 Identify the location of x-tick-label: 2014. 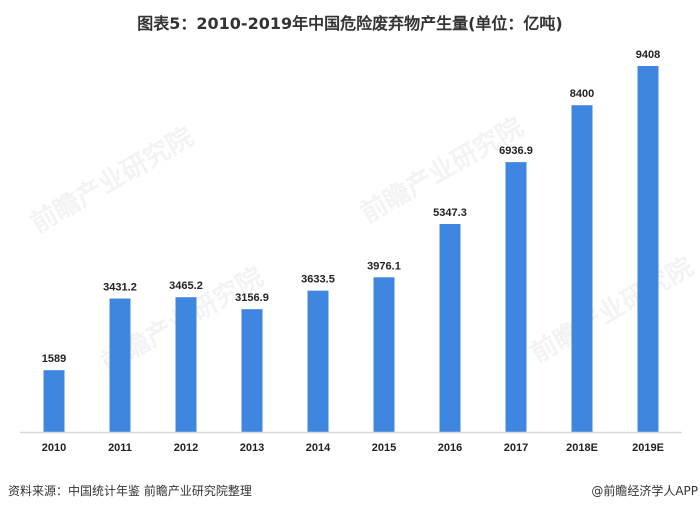
(318, 448).